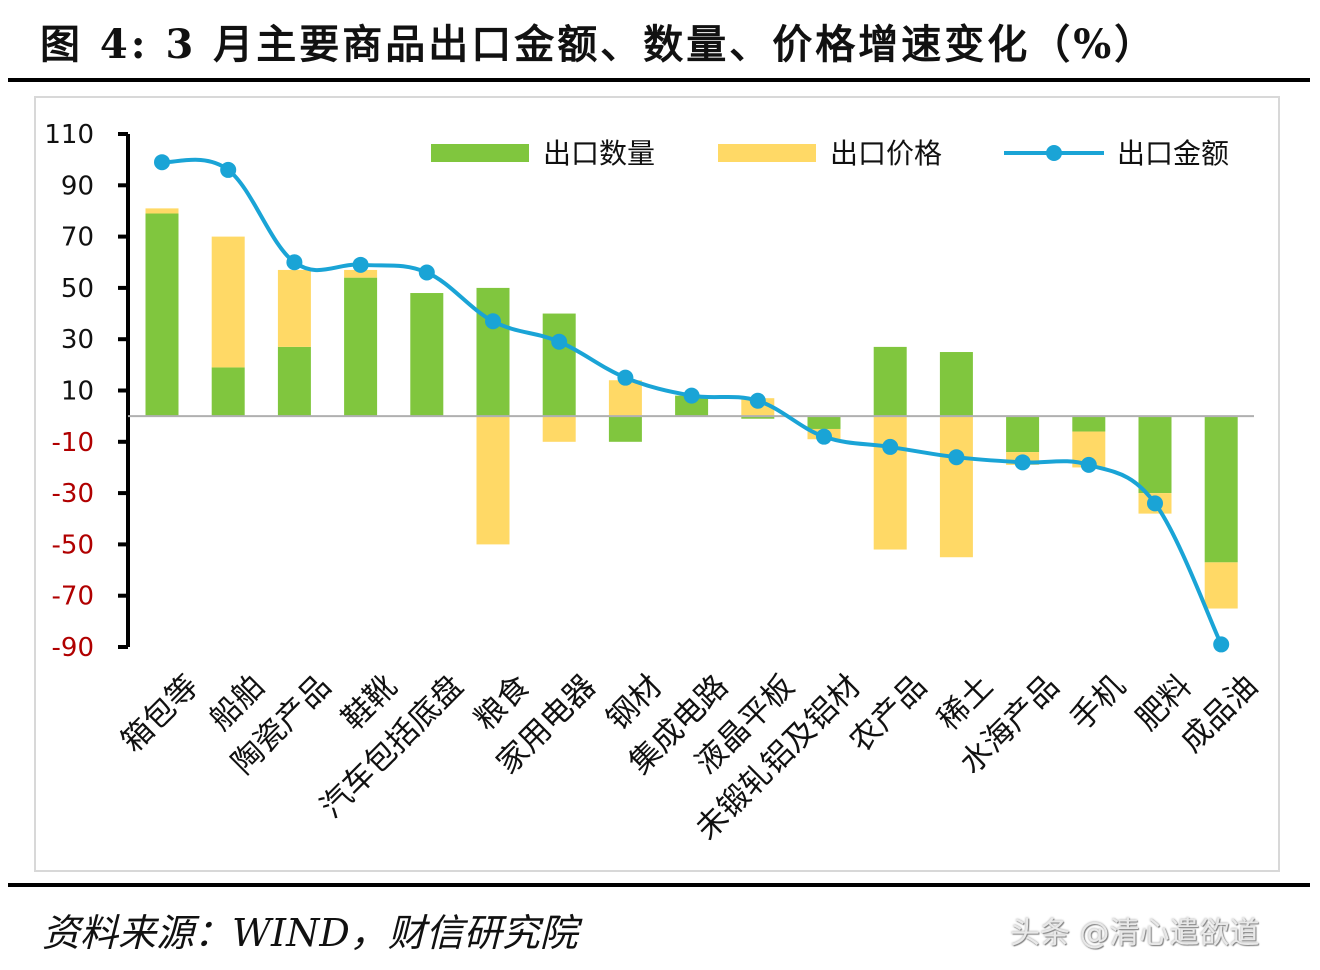 Image resolution: width=1320 pixels, height=970 pixels. Describe the element at coordinates (1097, 702) in the screenshot. I see `x-category-label: 手机` at that location.